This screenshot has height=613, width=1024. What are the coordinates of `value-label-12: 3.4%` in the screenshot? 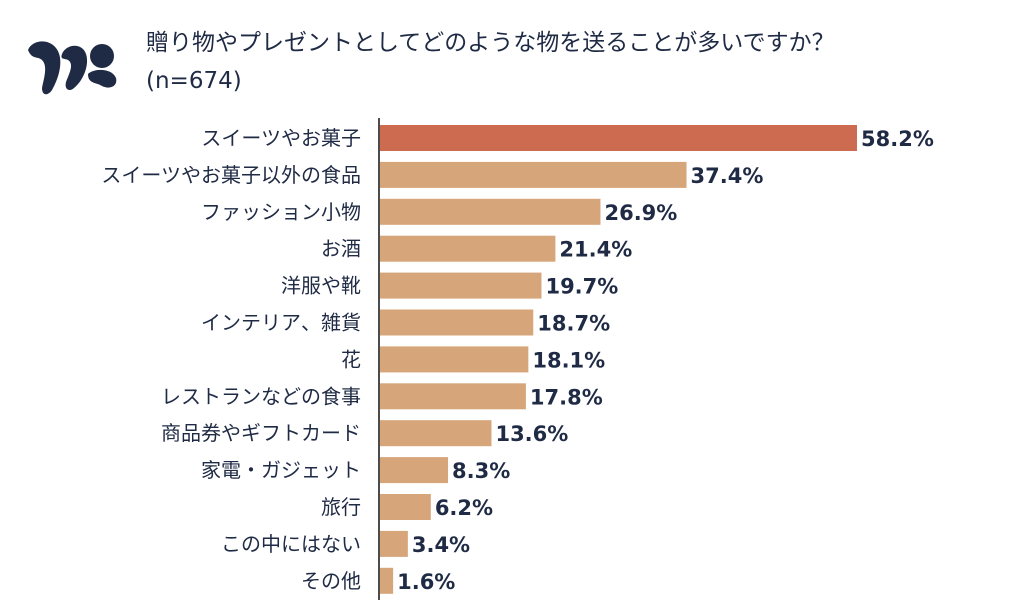 It's located at (441, 545).